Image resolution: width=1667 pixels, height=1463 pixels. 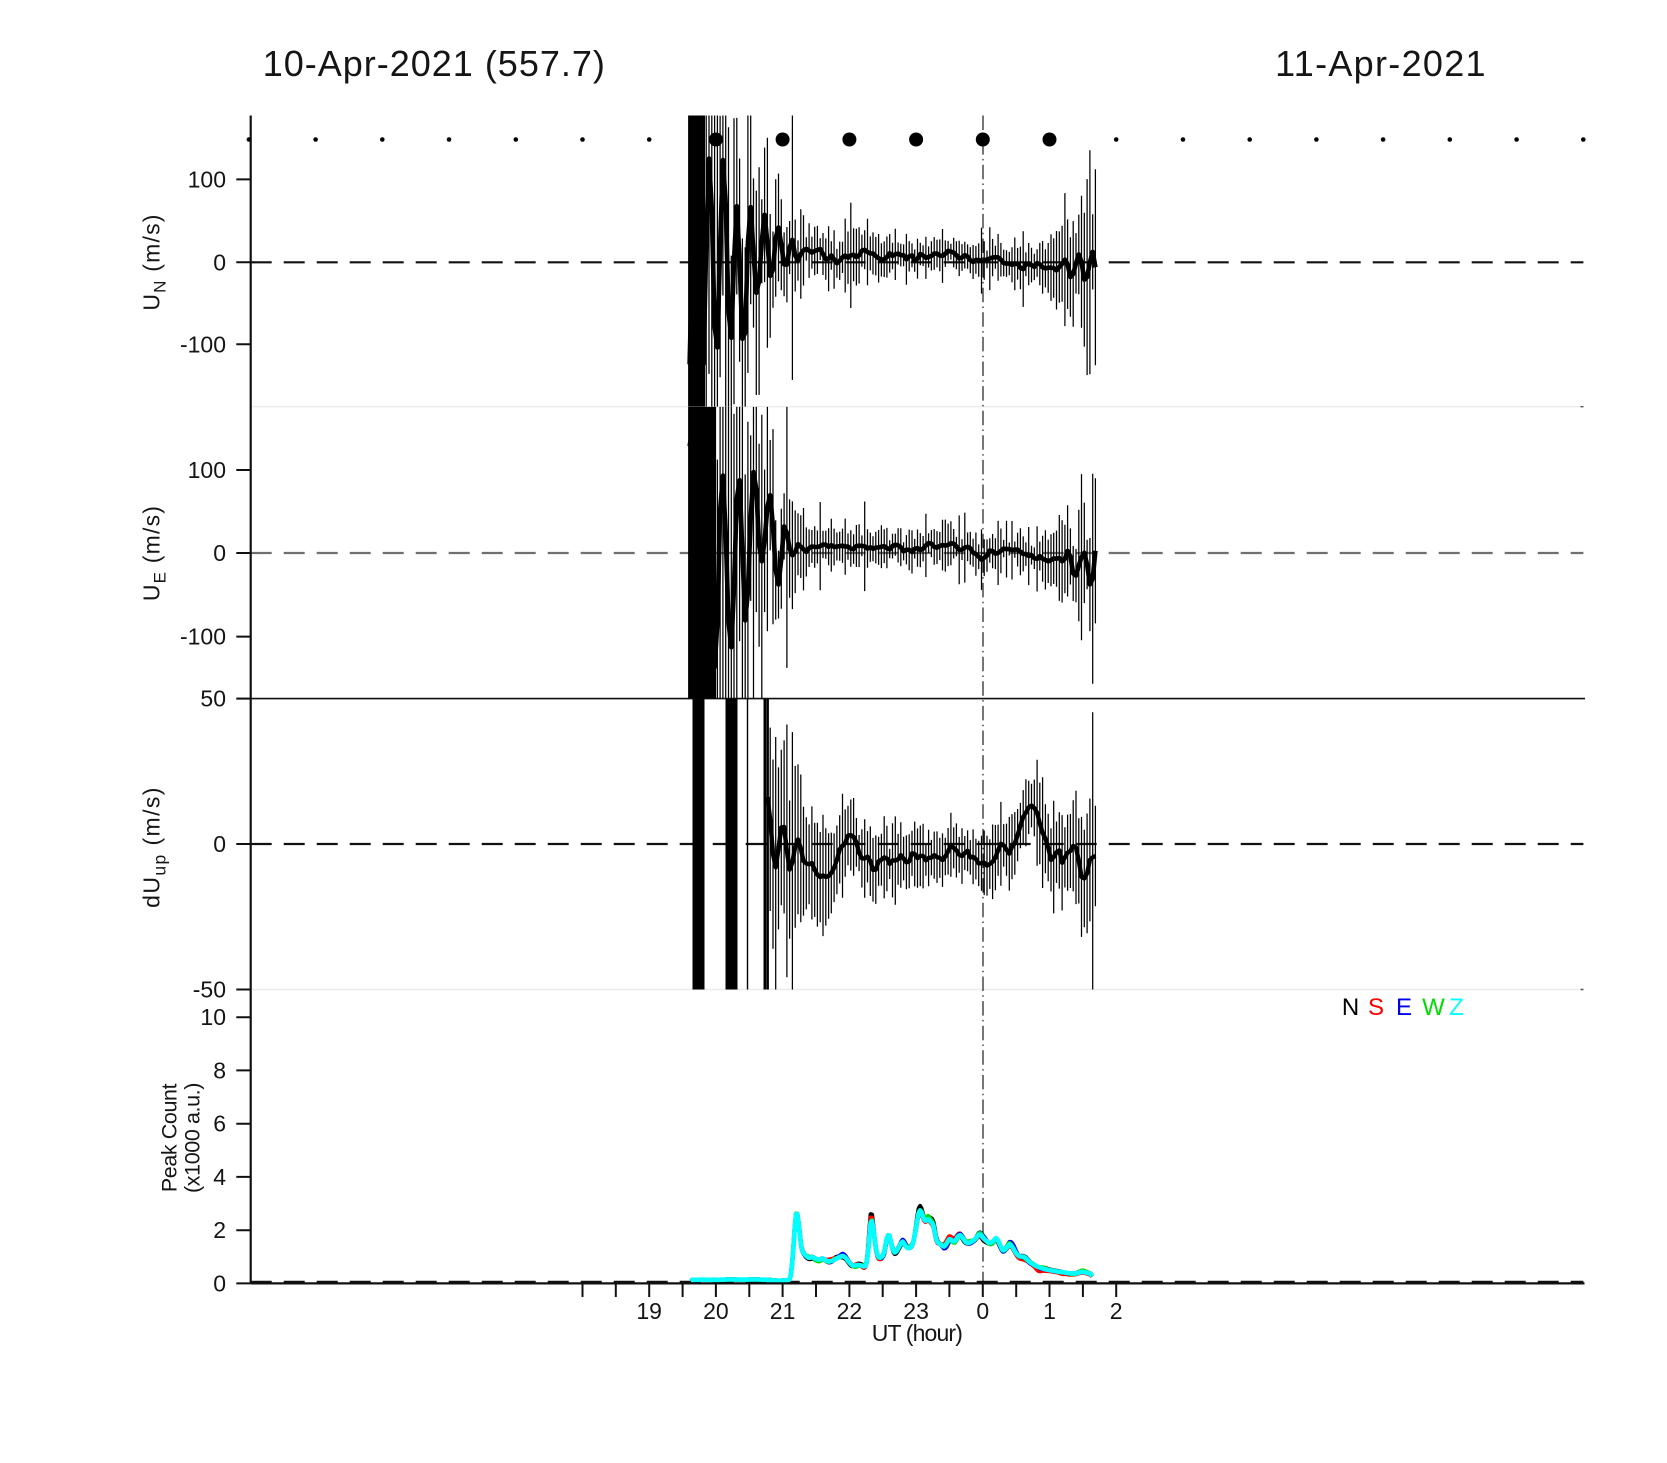 What do you see at coordinates (219, 1124) in the screenshot?
I see `svg-text: 6` at bounding box center [219, 1124].